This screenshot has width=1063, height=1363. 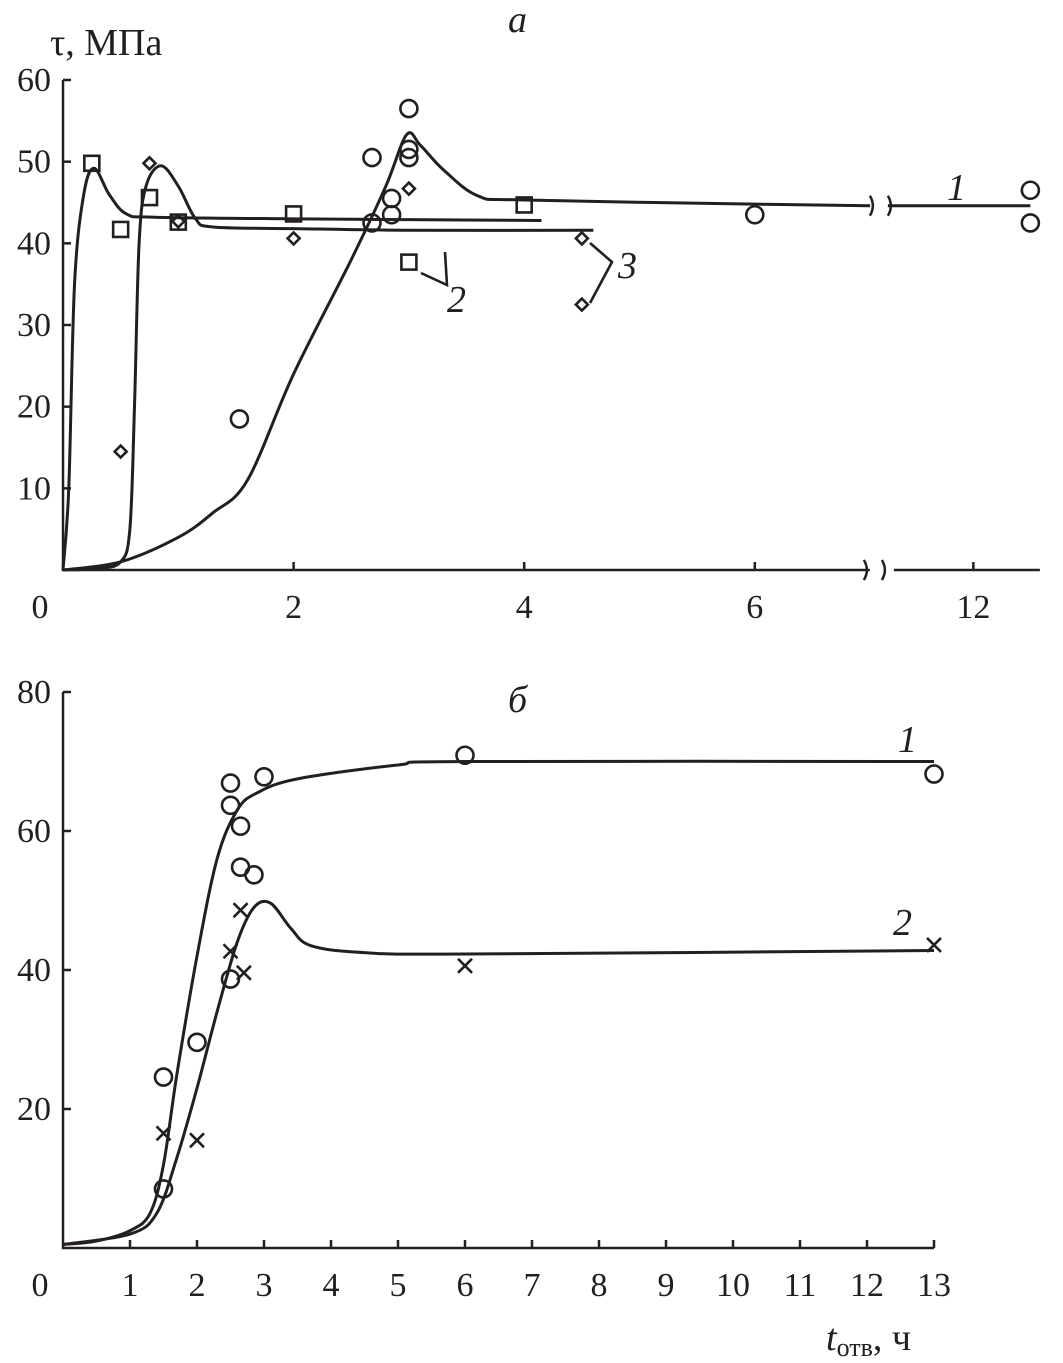 What do you see at coordinates (666, 1285) in the screenshot?
I see `x-tick-label: 9` at bounding box center [666, 1285].